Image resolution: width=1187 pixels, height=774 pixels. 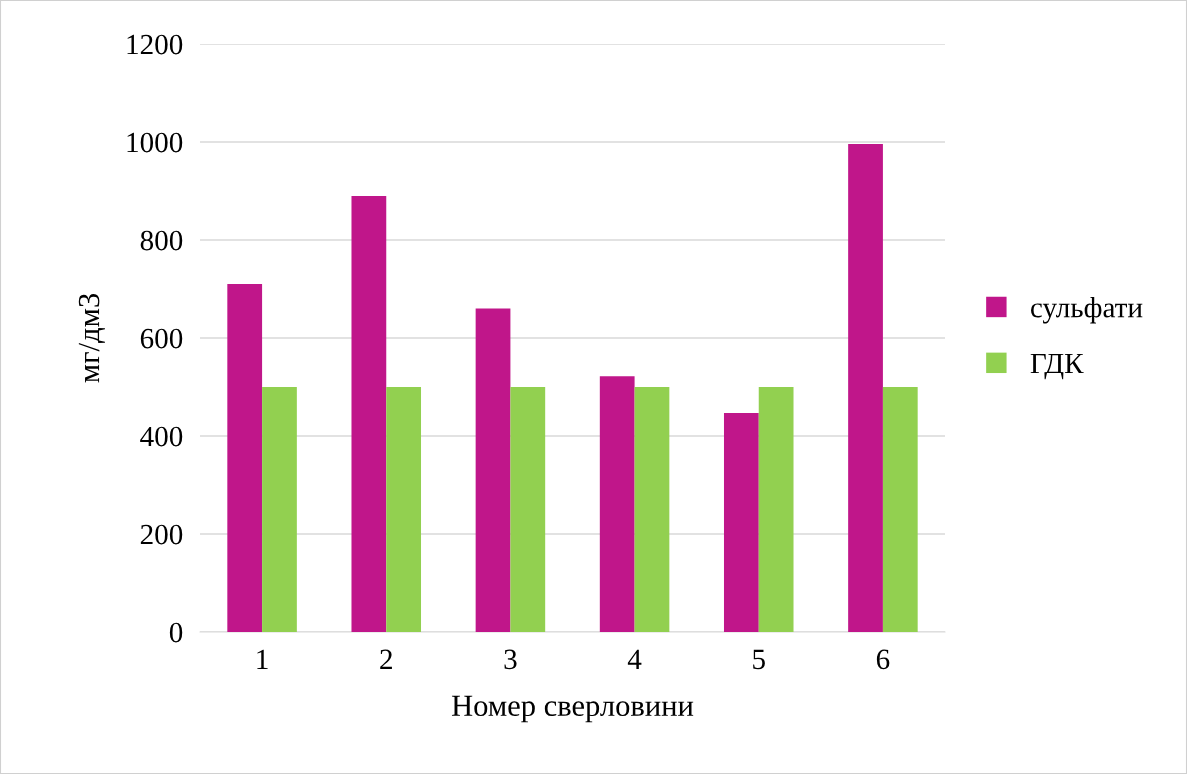 What do you see at coordinates (759, 659) in the screenshot?
I see `x-tick-label: 5` at bounding box center [759, 659].